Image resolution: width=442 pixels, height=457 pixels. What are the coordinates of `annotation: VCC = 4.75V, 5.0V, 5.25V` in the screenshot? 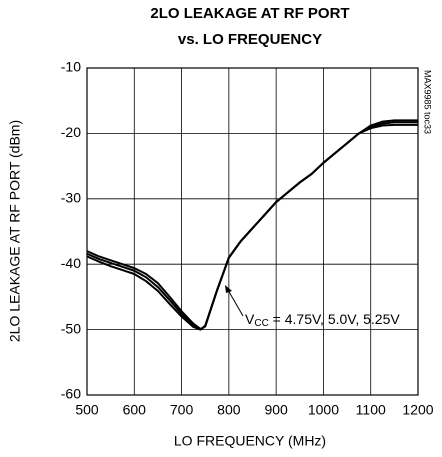 It's located at (322, 320).